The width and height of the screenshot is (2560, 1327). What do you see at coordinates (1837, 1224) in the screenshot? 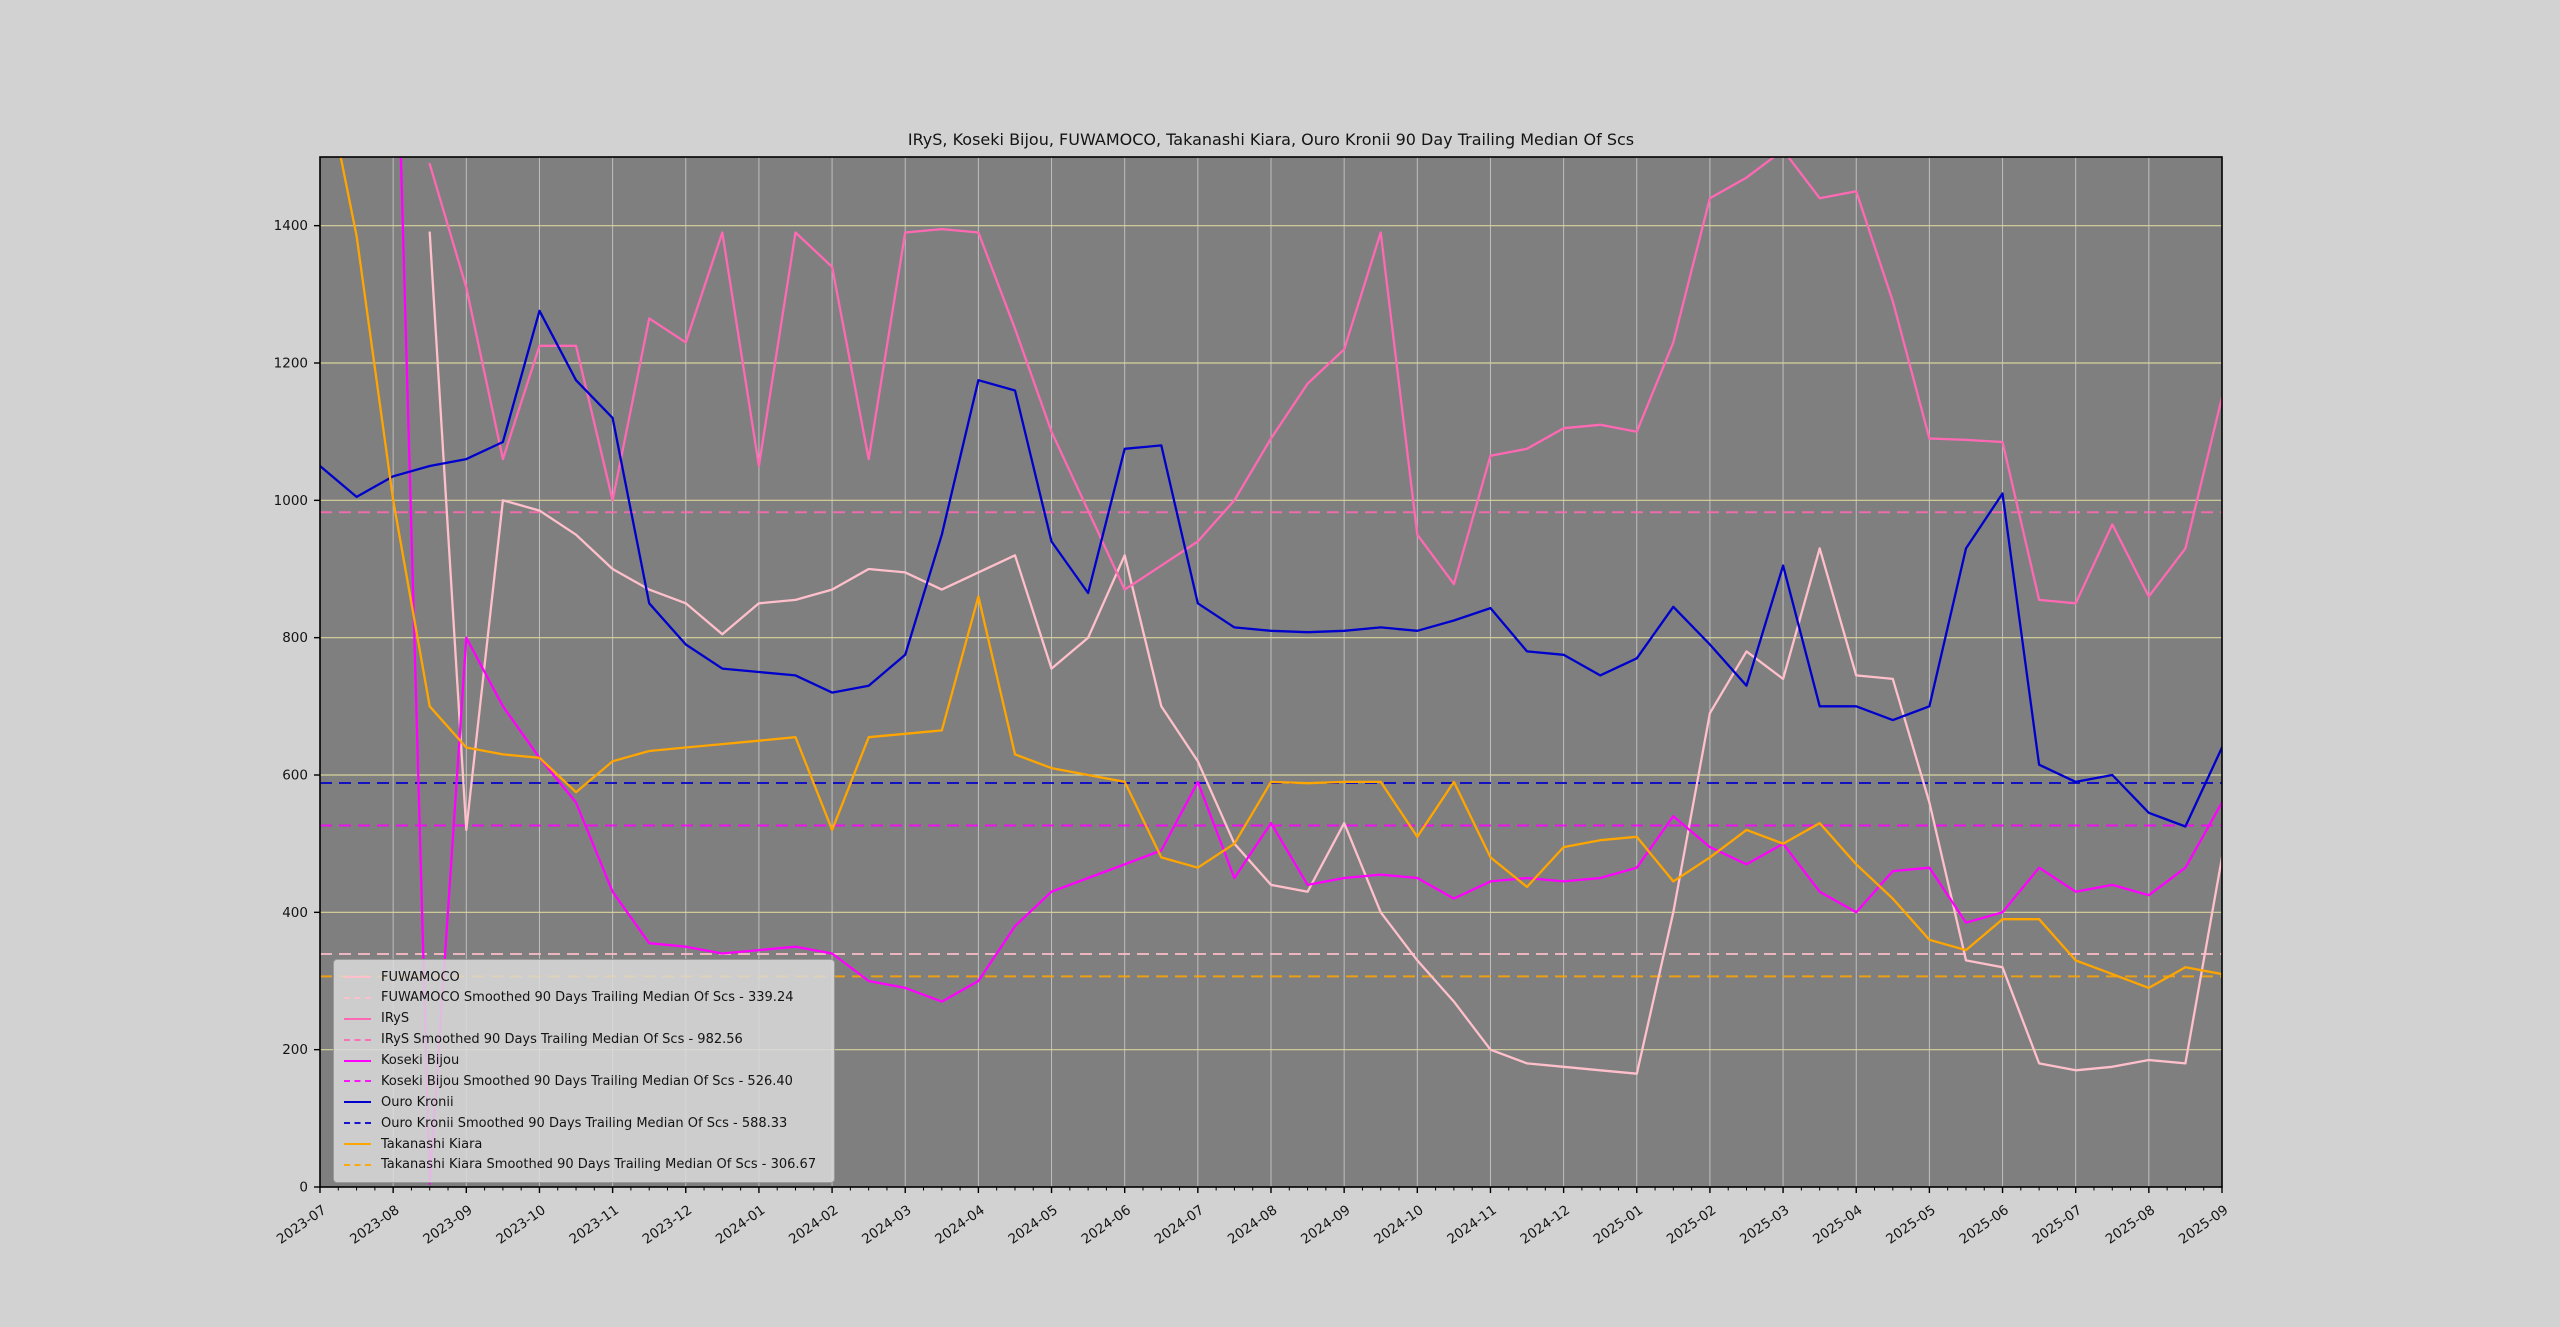
I see `x-tick-label: 2025-04` at bounding box center [1837, 1224].